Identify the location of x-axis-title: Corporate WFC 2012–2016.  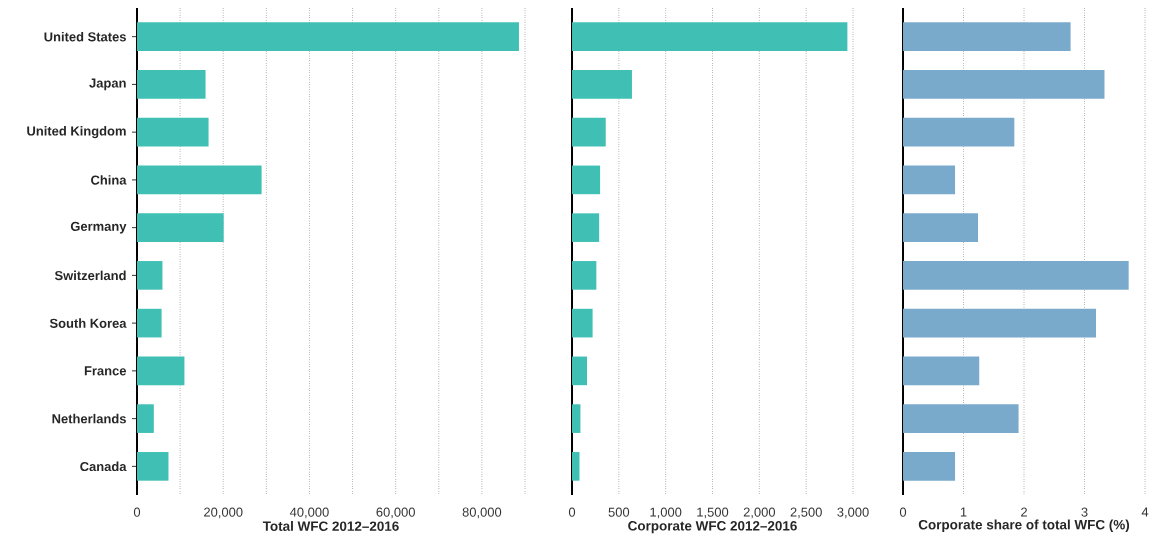
(712, 527).